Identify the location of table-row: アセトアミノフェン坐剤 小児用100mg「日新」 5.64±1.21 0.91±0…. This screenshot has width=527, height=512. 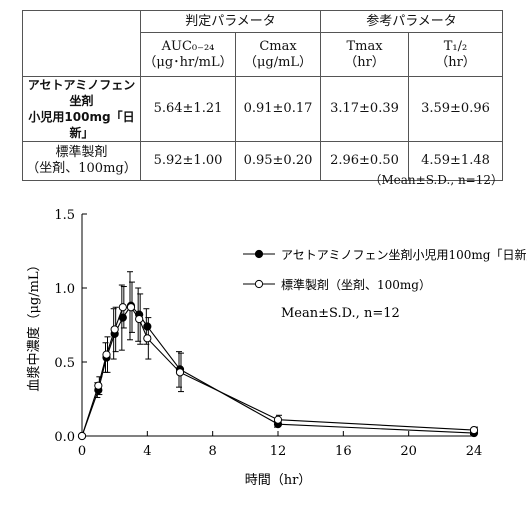
(262, 109).